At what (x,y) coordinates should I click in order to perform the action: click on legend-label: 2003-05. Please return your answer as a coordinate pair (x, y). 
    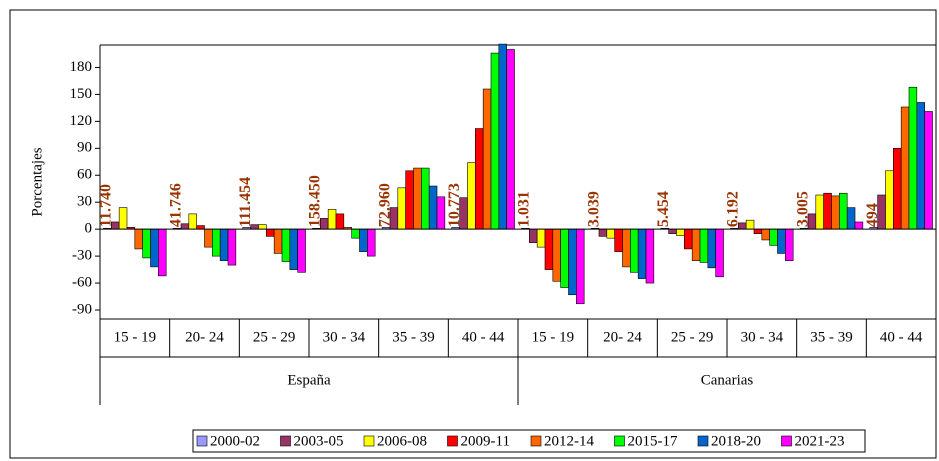
    Looking at the image, I should click on (319, 441).